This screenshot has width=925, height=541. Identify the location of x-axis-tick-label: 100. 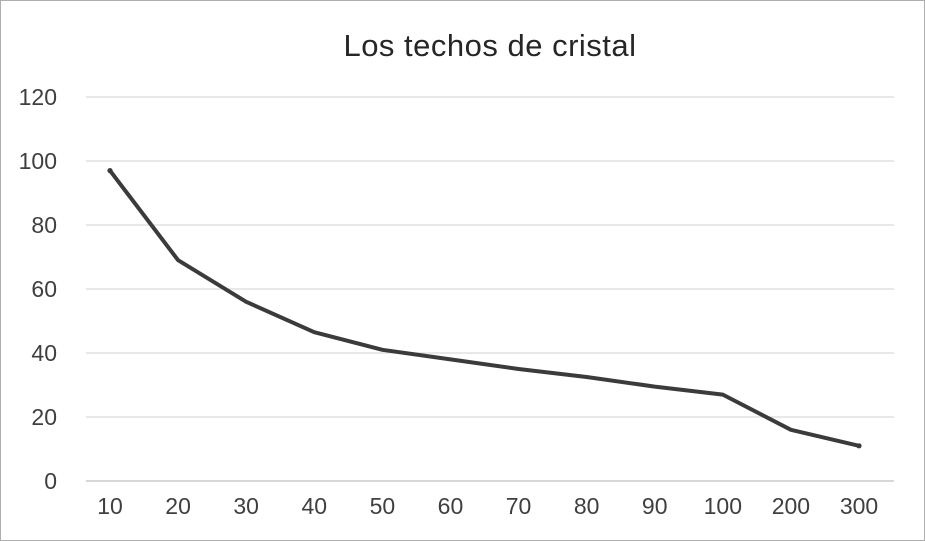
(723, 506).